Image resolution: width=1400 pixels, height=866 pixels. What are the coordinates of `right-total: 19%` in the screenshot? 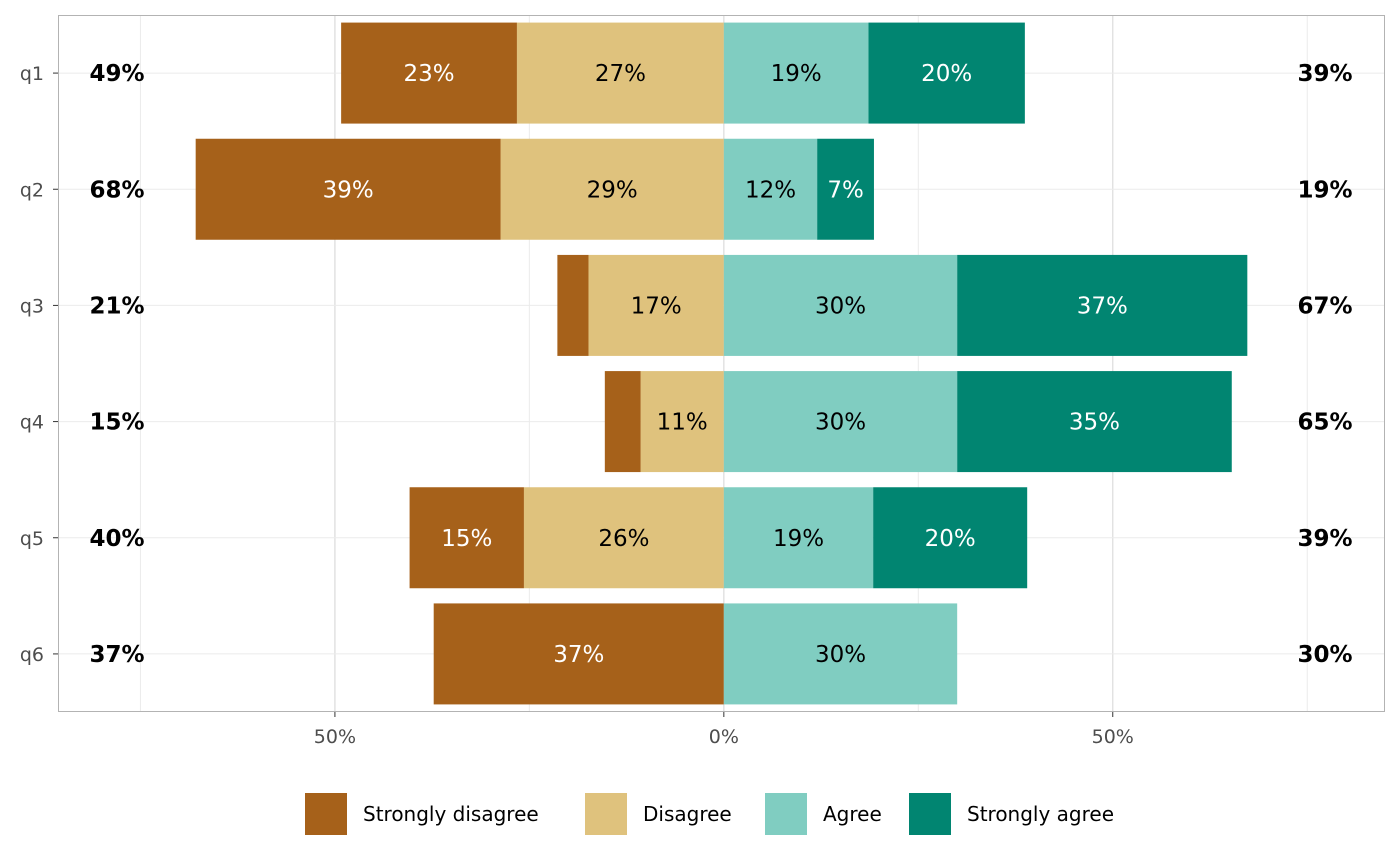 It's located at (1324, 190).